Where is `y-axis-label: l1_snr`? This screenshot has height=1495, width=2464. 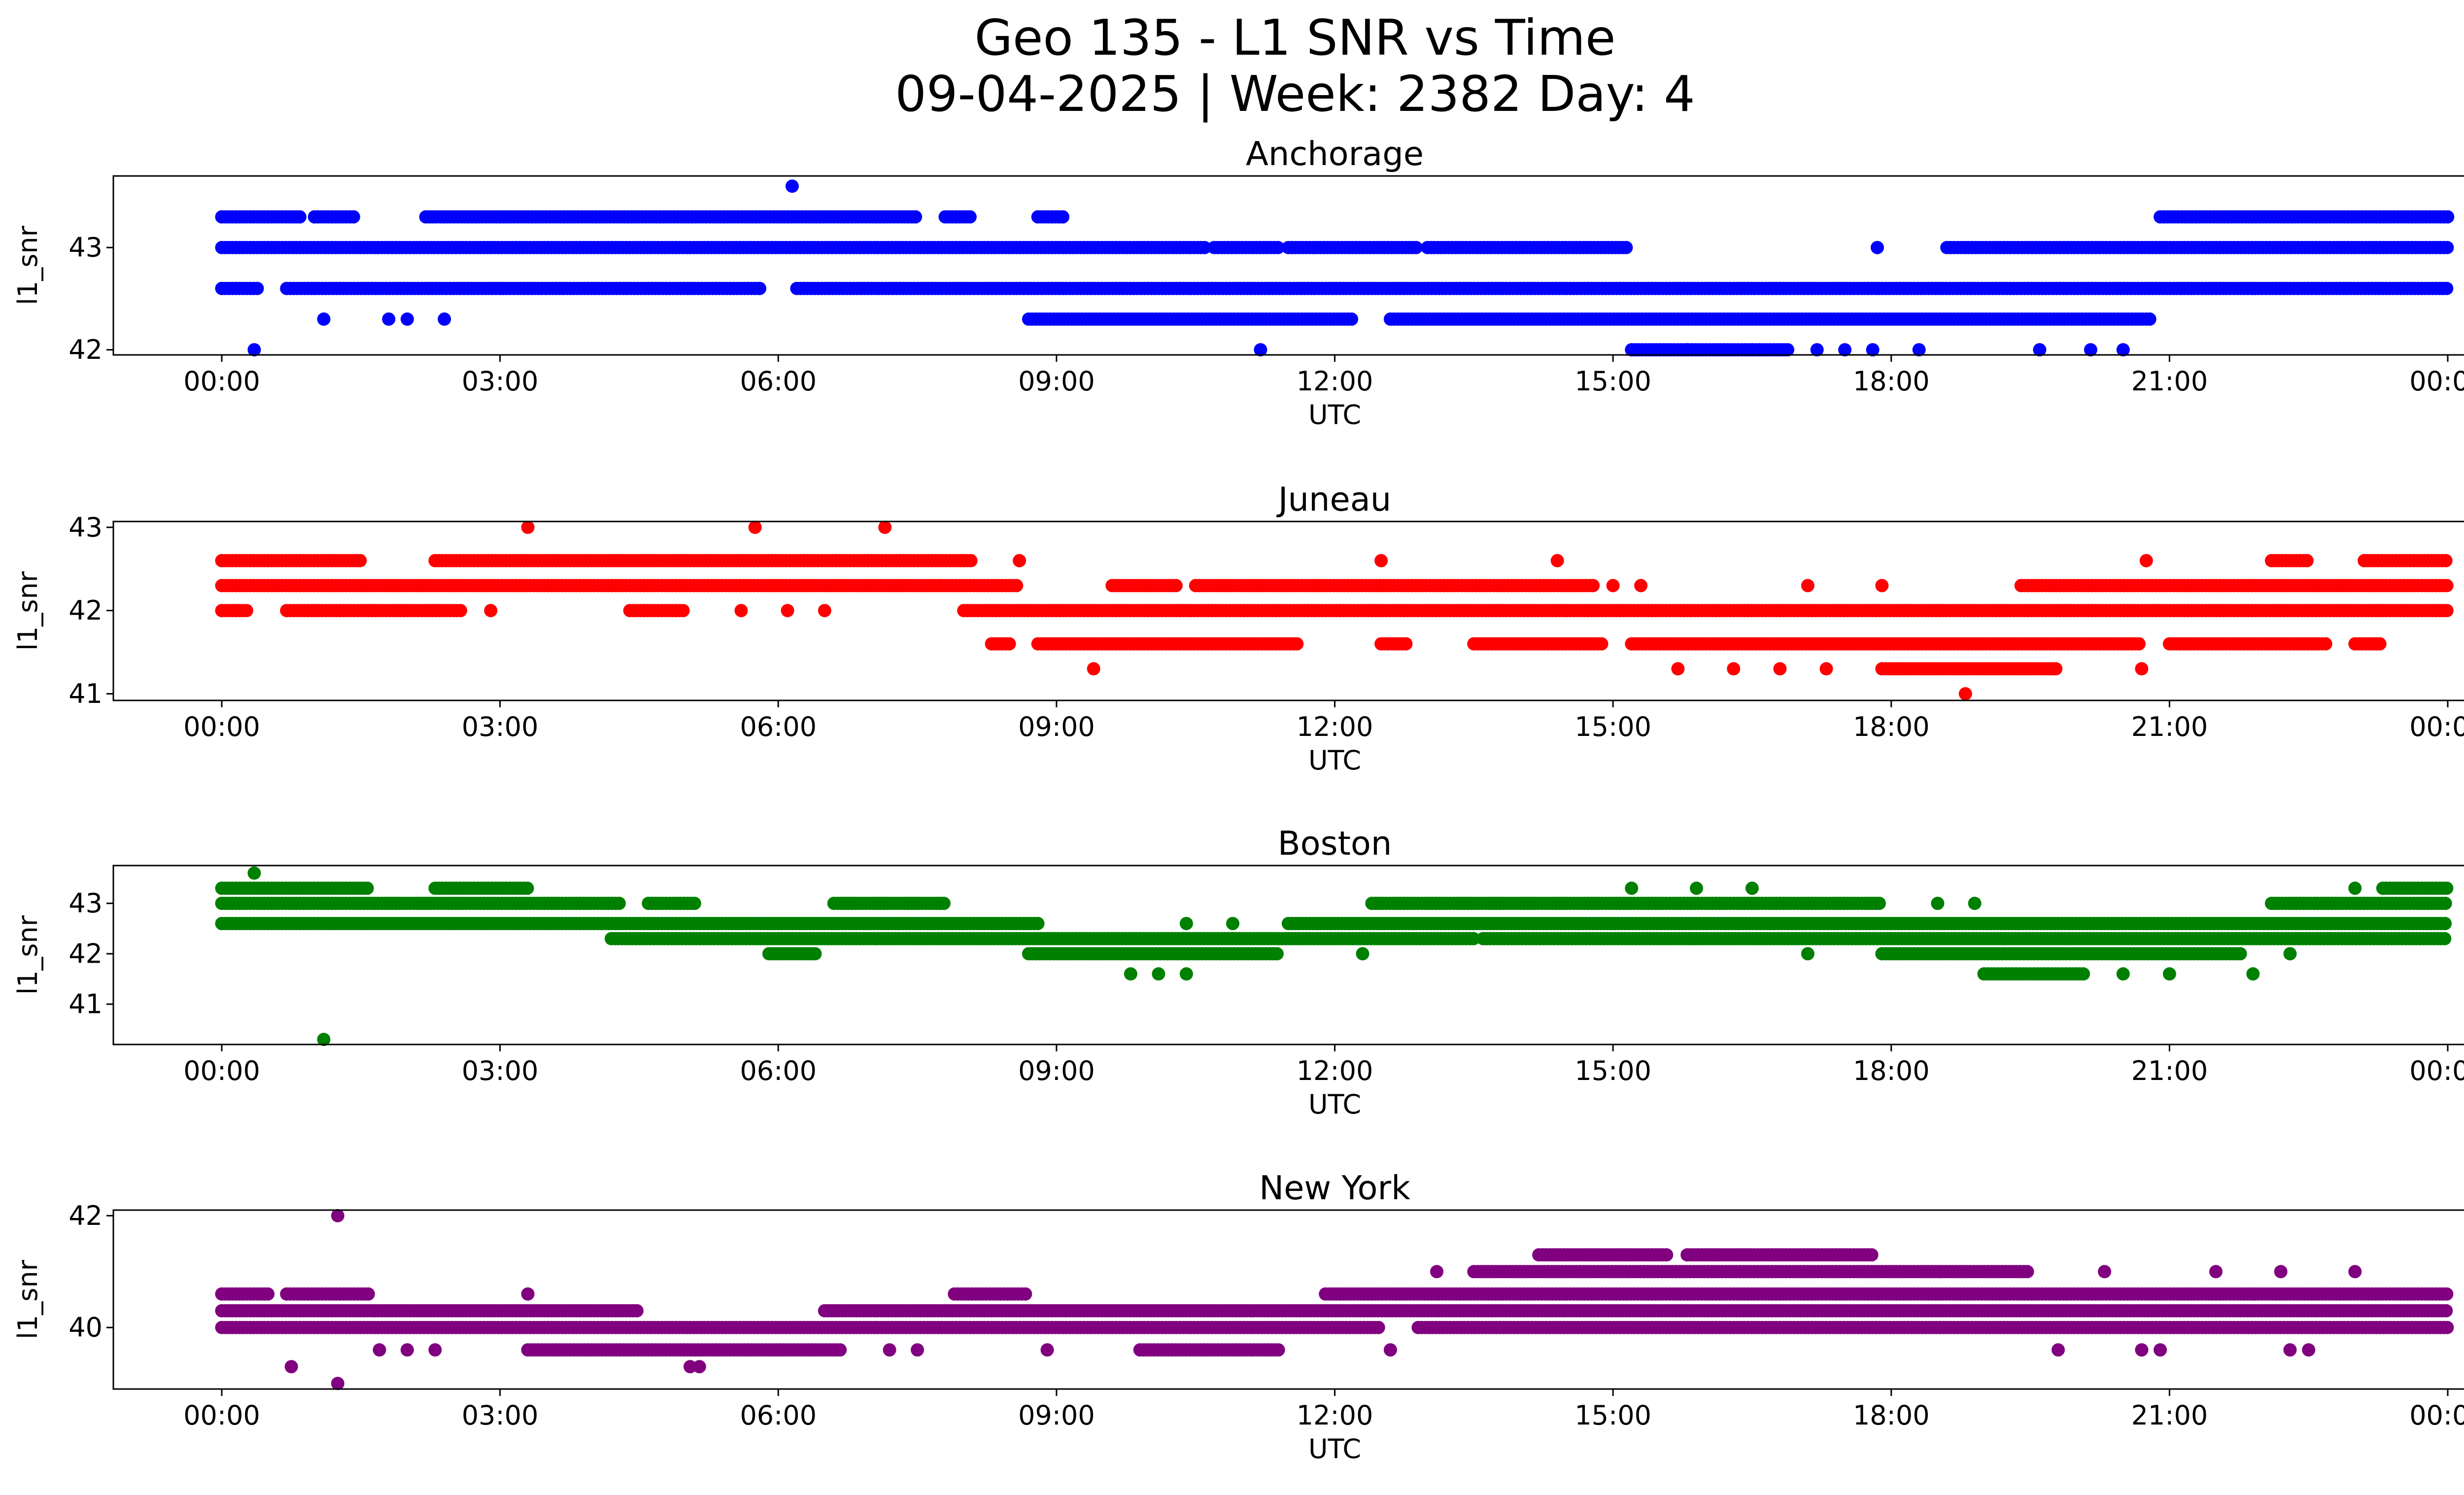
y-axis-label: l1_snr is located at coordinates (27, 611).